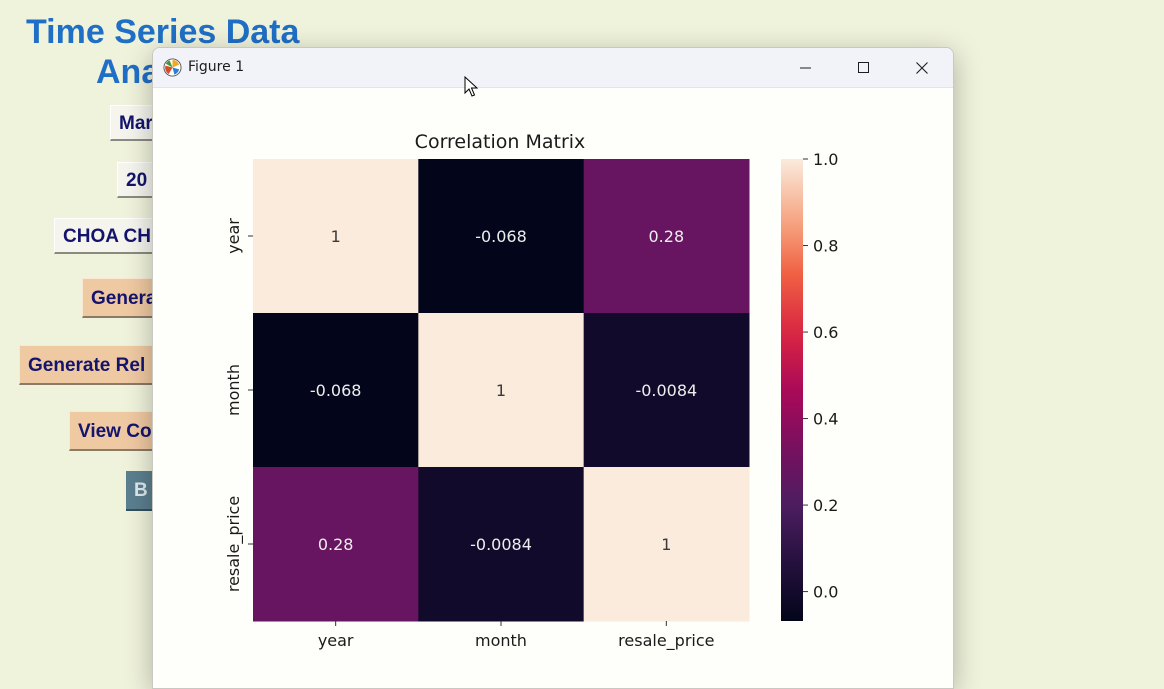 This screenshot has height=689, width=1164. I want to click on colorbar-tick-label: 0.8, so click(825, 246).